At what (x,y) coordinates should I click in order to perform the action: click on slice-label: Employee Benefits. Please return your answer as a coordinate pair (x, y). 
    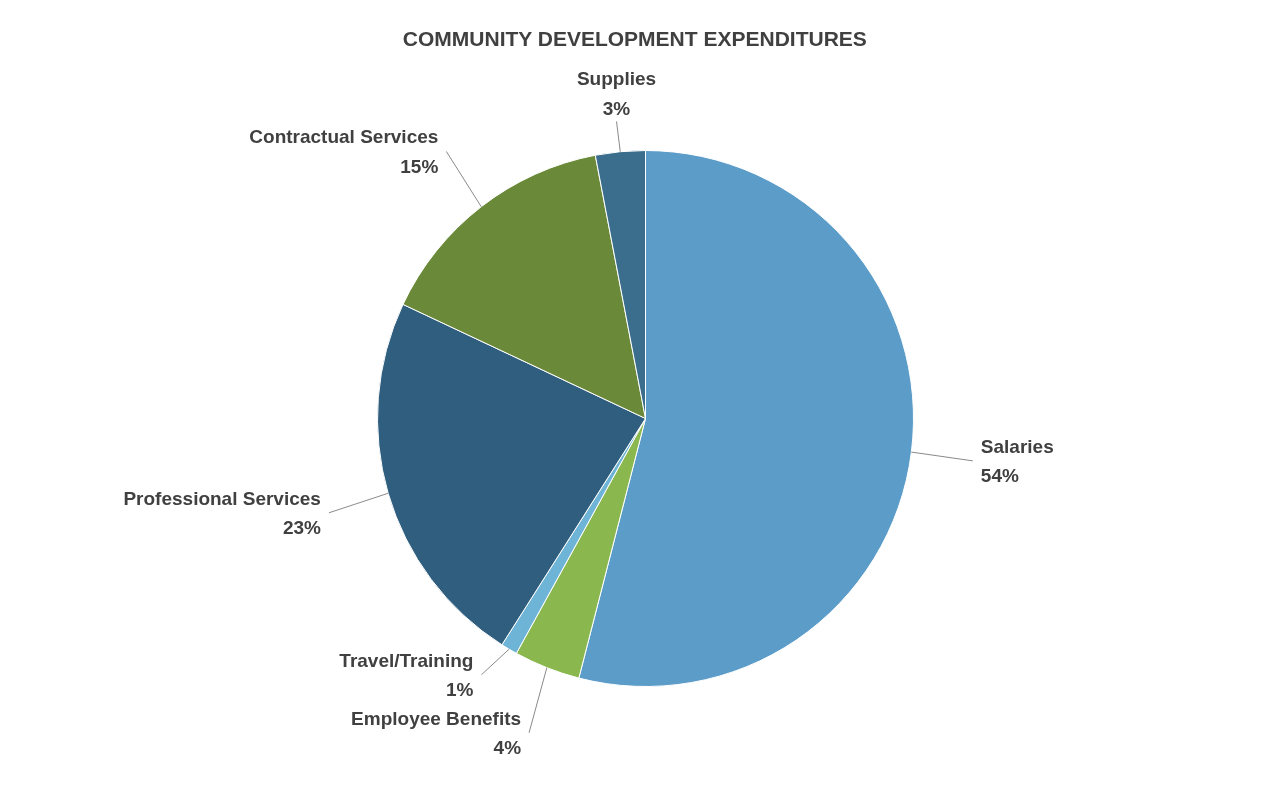
    Looking at the image, I should click on (436, 718).